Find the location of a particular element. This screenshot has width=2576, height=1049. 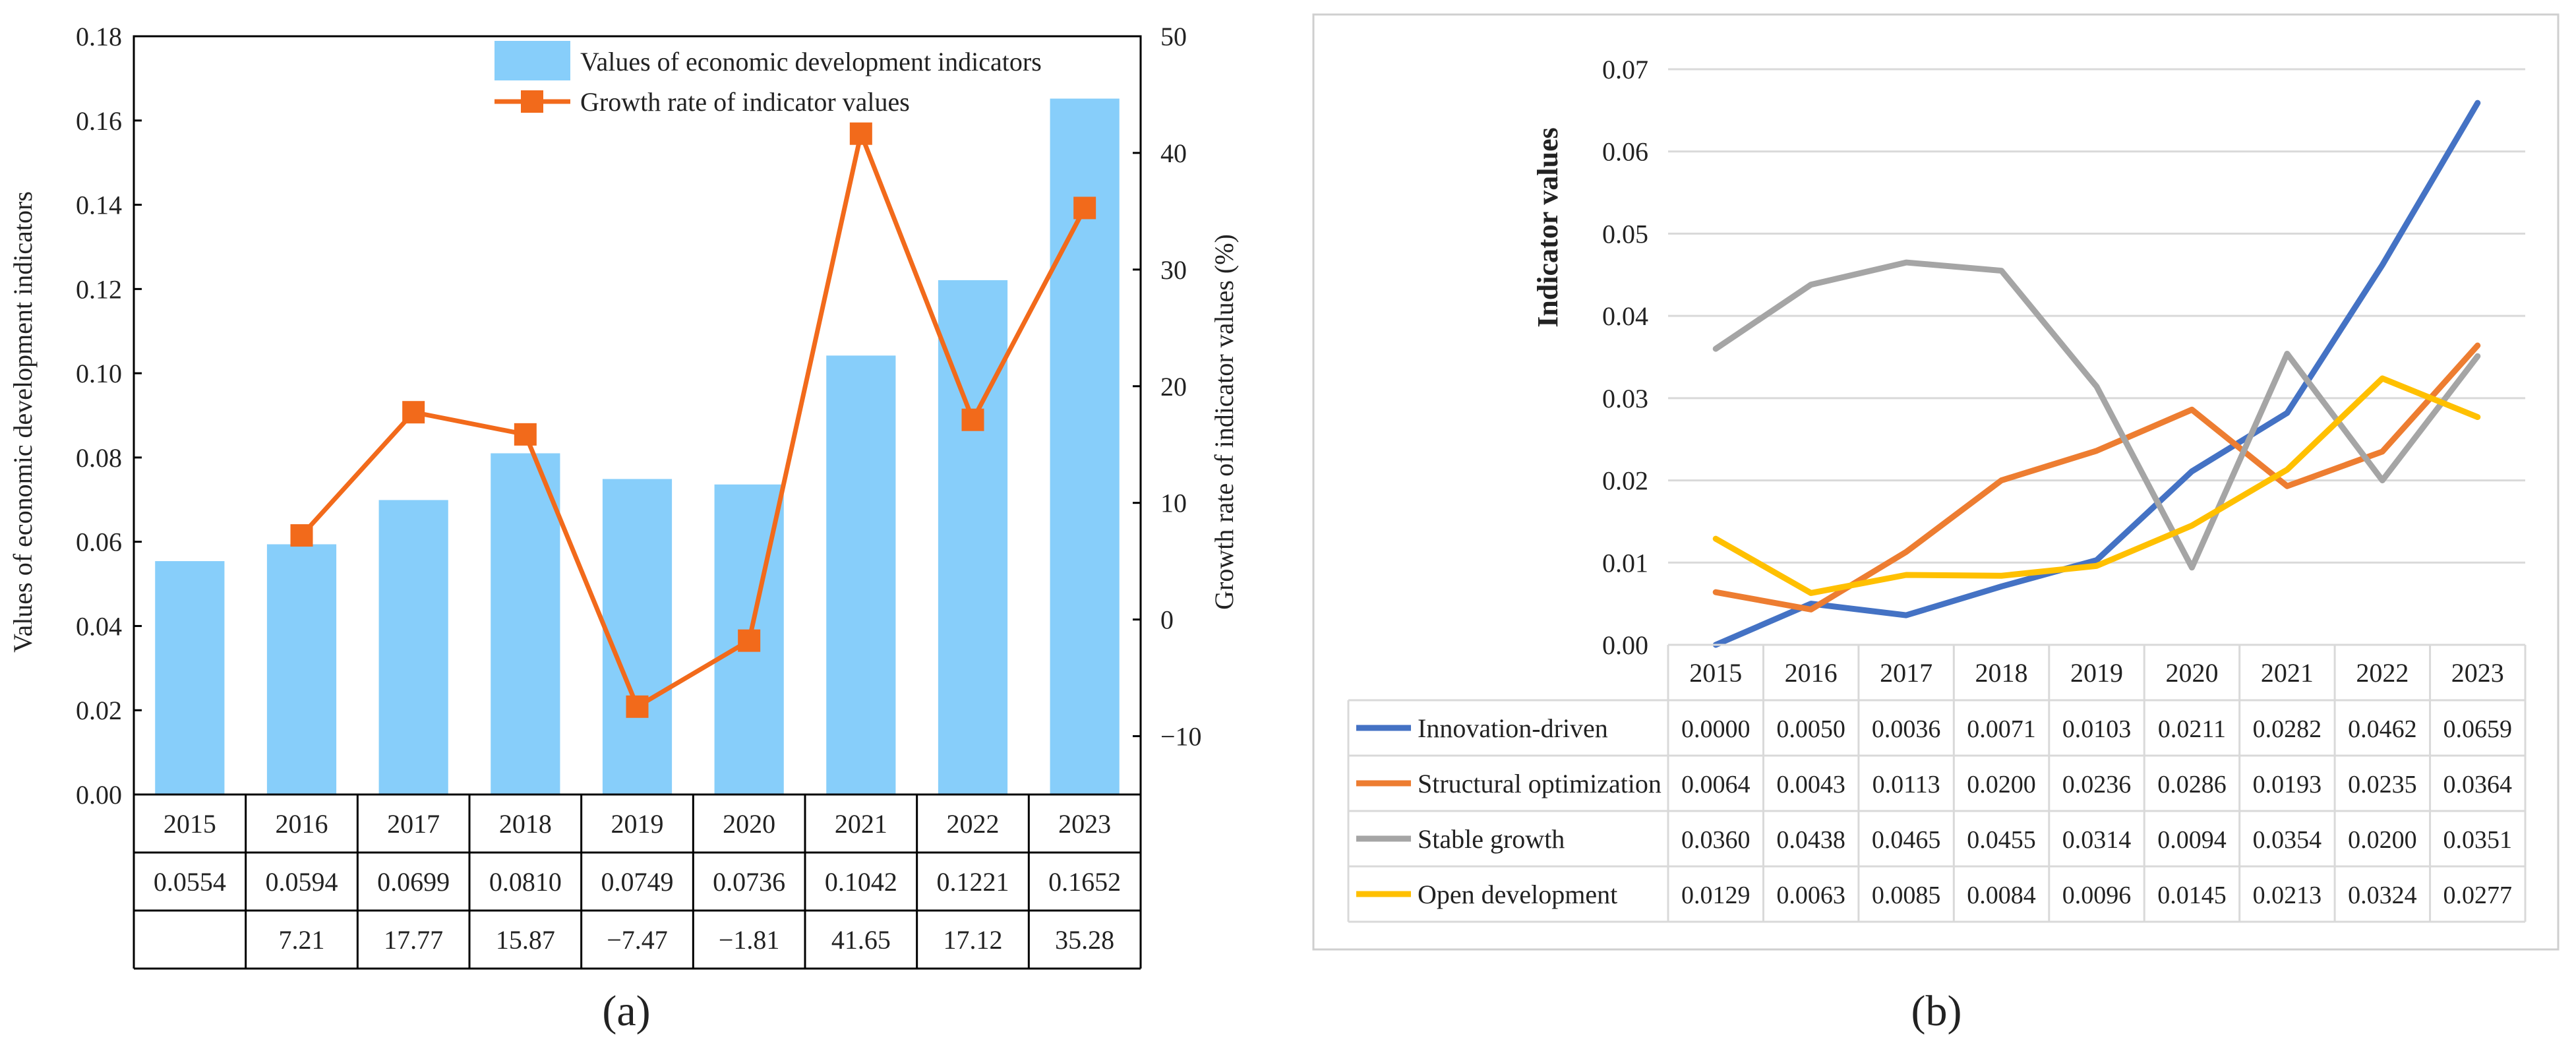

a-table-growth: 35.28 is located at coordinates (1084, 940).